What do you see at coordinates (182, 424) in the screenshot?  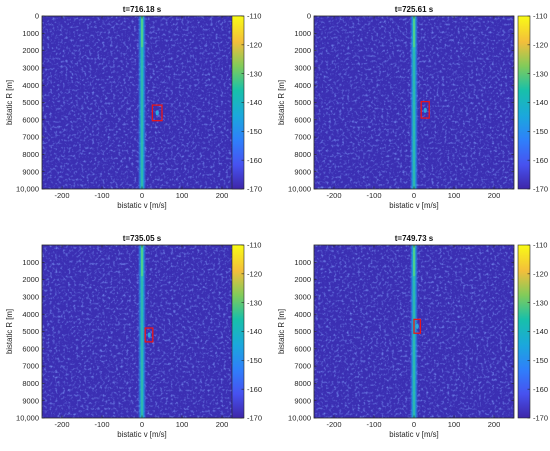 I see `x-tick-label: 100` at bounding box center [182, 424].